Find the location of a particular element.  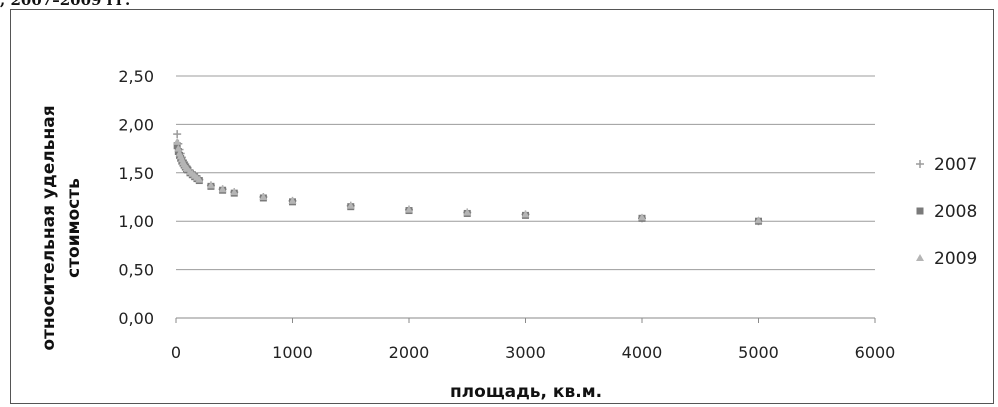

x-tick-label: 2000 is located at coordinates (409, 352).